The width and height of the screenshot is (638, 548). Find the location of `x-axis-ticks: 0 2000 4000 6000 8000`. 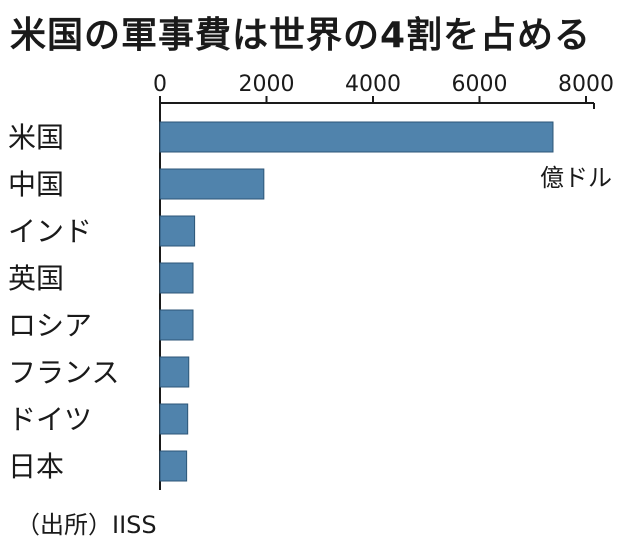

x-axis-ticks: 0 2000 4000 6000 8000 is located at coordinates (383, 87).